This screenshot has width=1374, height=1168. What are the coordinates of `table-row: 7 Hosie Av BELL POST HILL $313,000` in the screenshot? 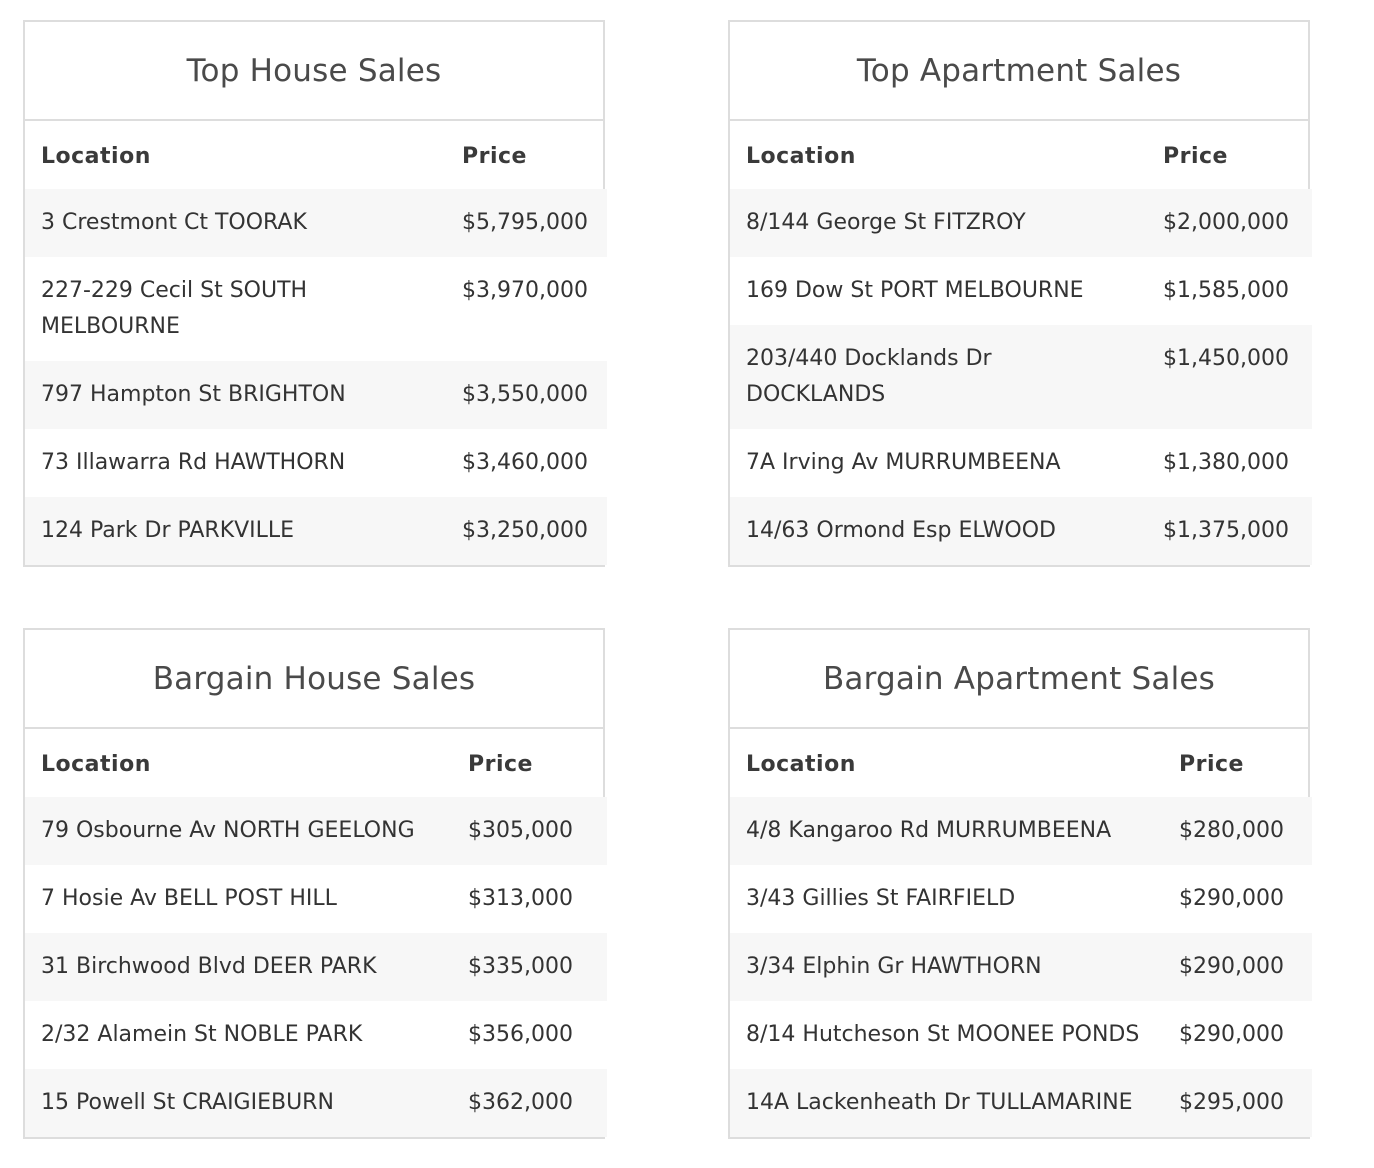 It's located at (316, 899).